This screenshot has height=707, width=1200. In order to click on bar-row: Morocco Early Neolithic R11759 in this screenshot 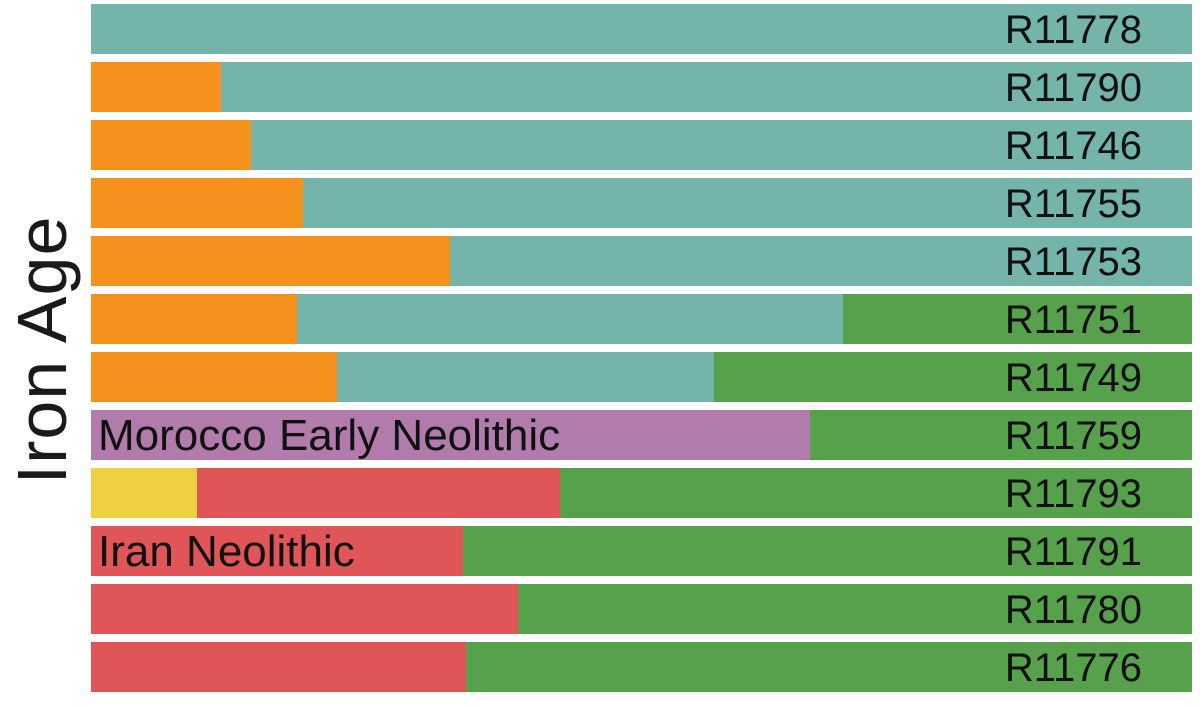, I will do `click(641, 435)`.